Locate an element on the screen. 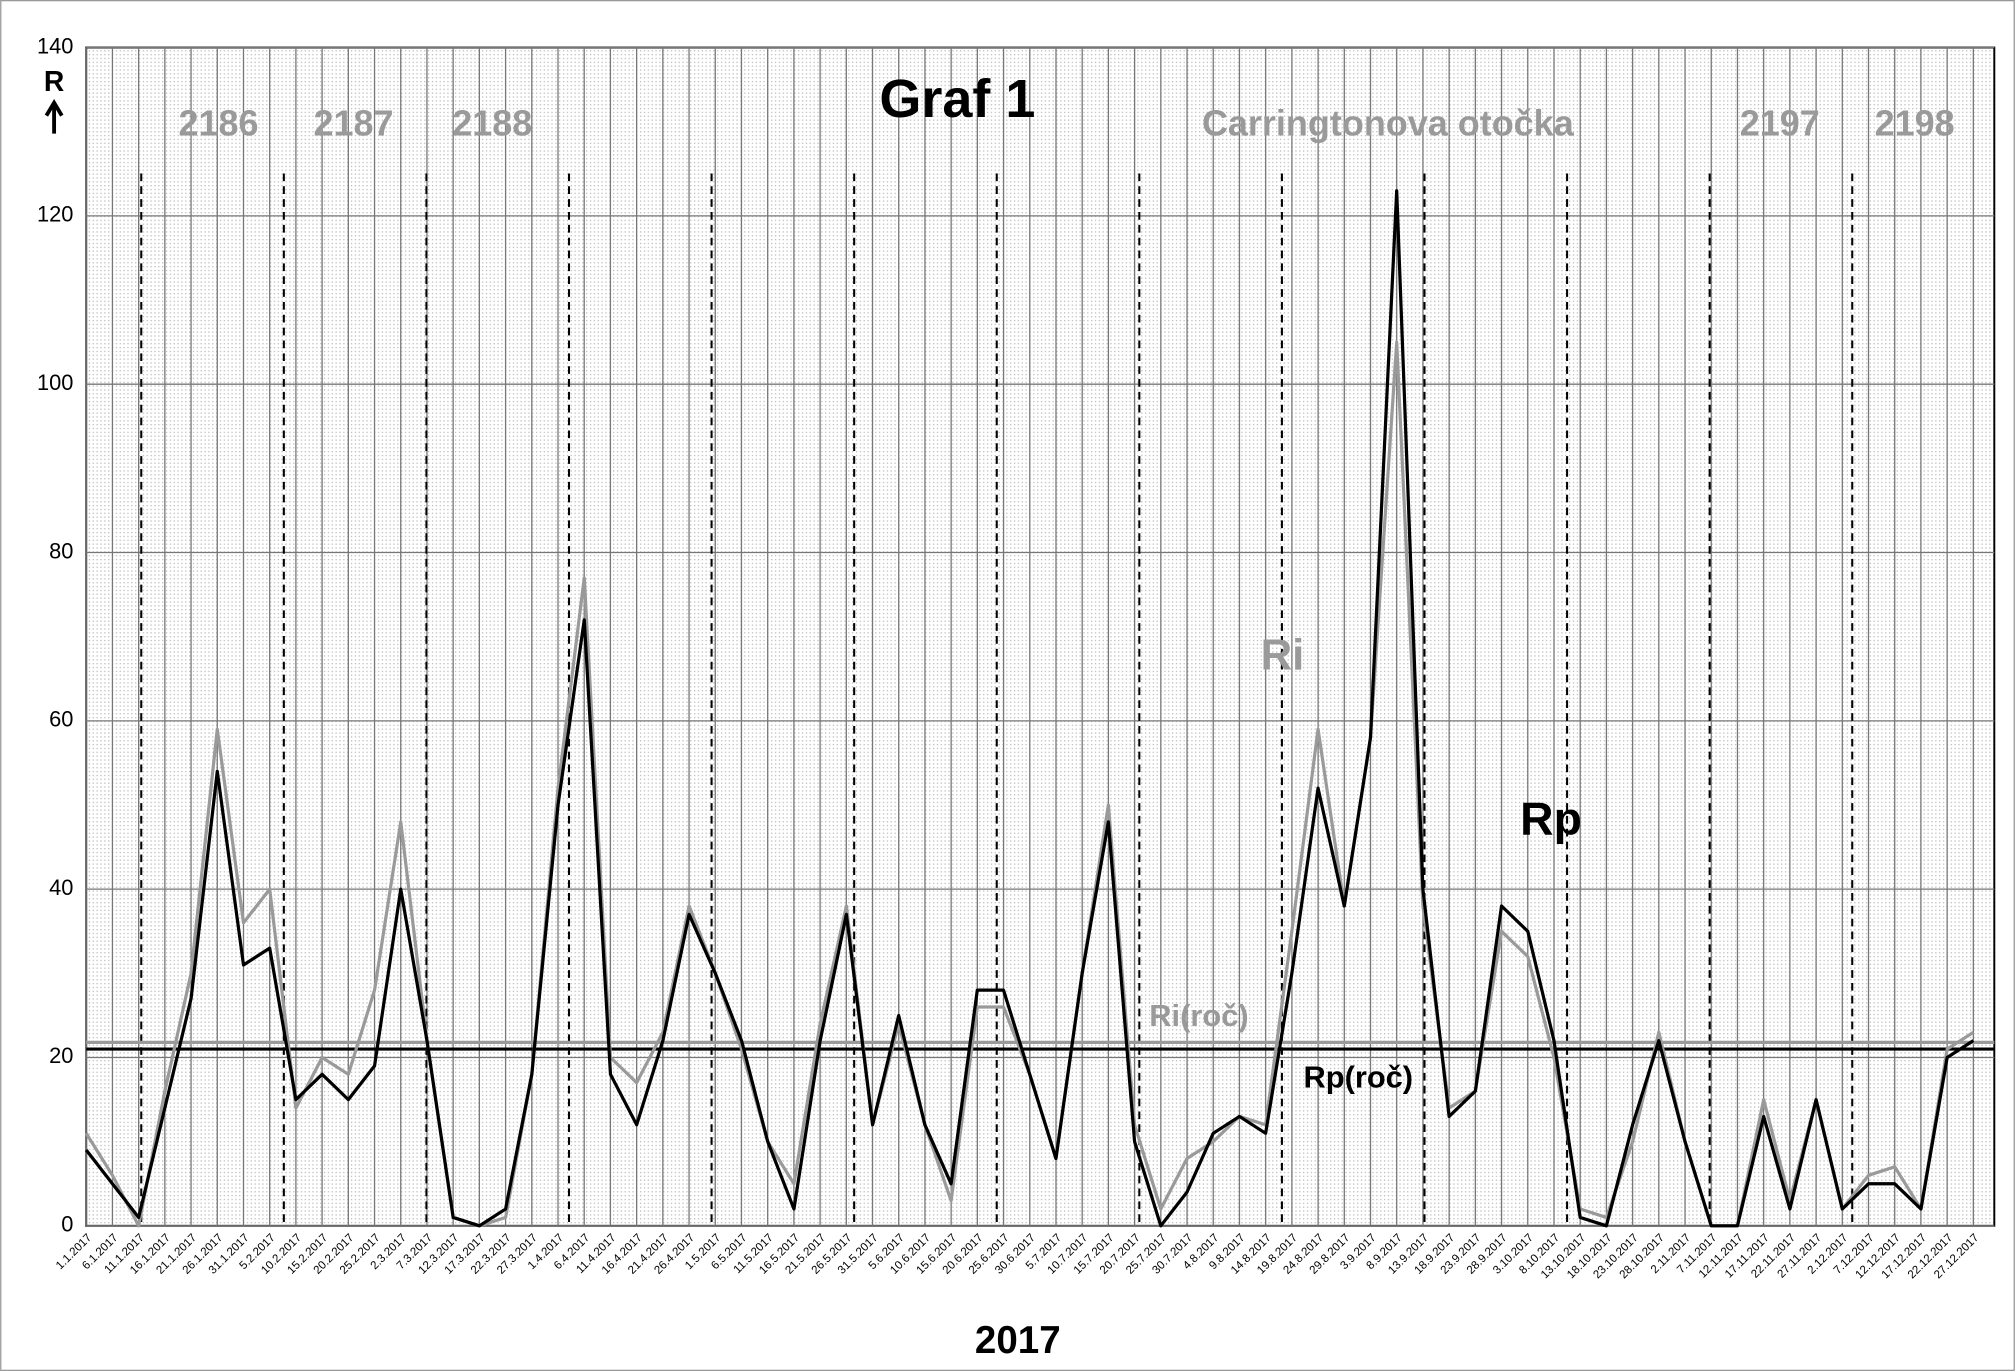  y-tick-label: 100 is located at coordinates (55, 382).